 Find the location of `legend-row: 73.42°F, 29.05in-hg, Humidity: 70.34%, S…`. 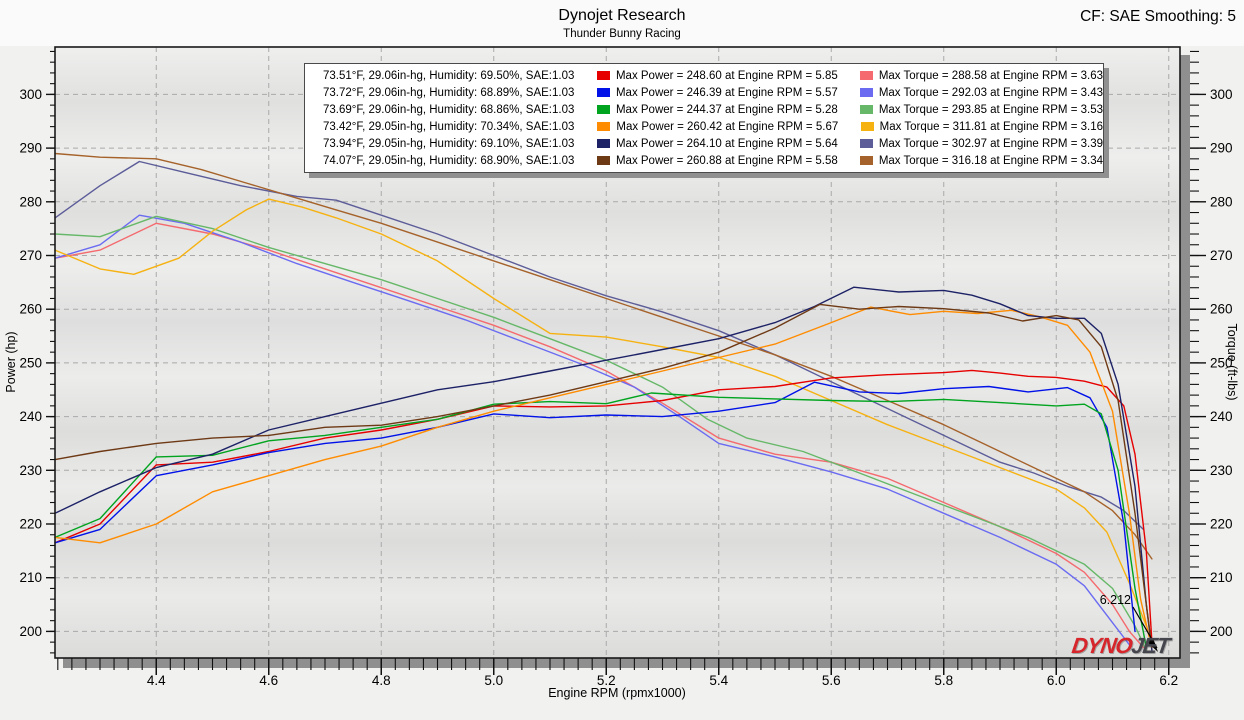

legend-row: 73.42°F, 29.05in-hg, Humidity: 70.34%, S… is located at coordinates (704, 126).